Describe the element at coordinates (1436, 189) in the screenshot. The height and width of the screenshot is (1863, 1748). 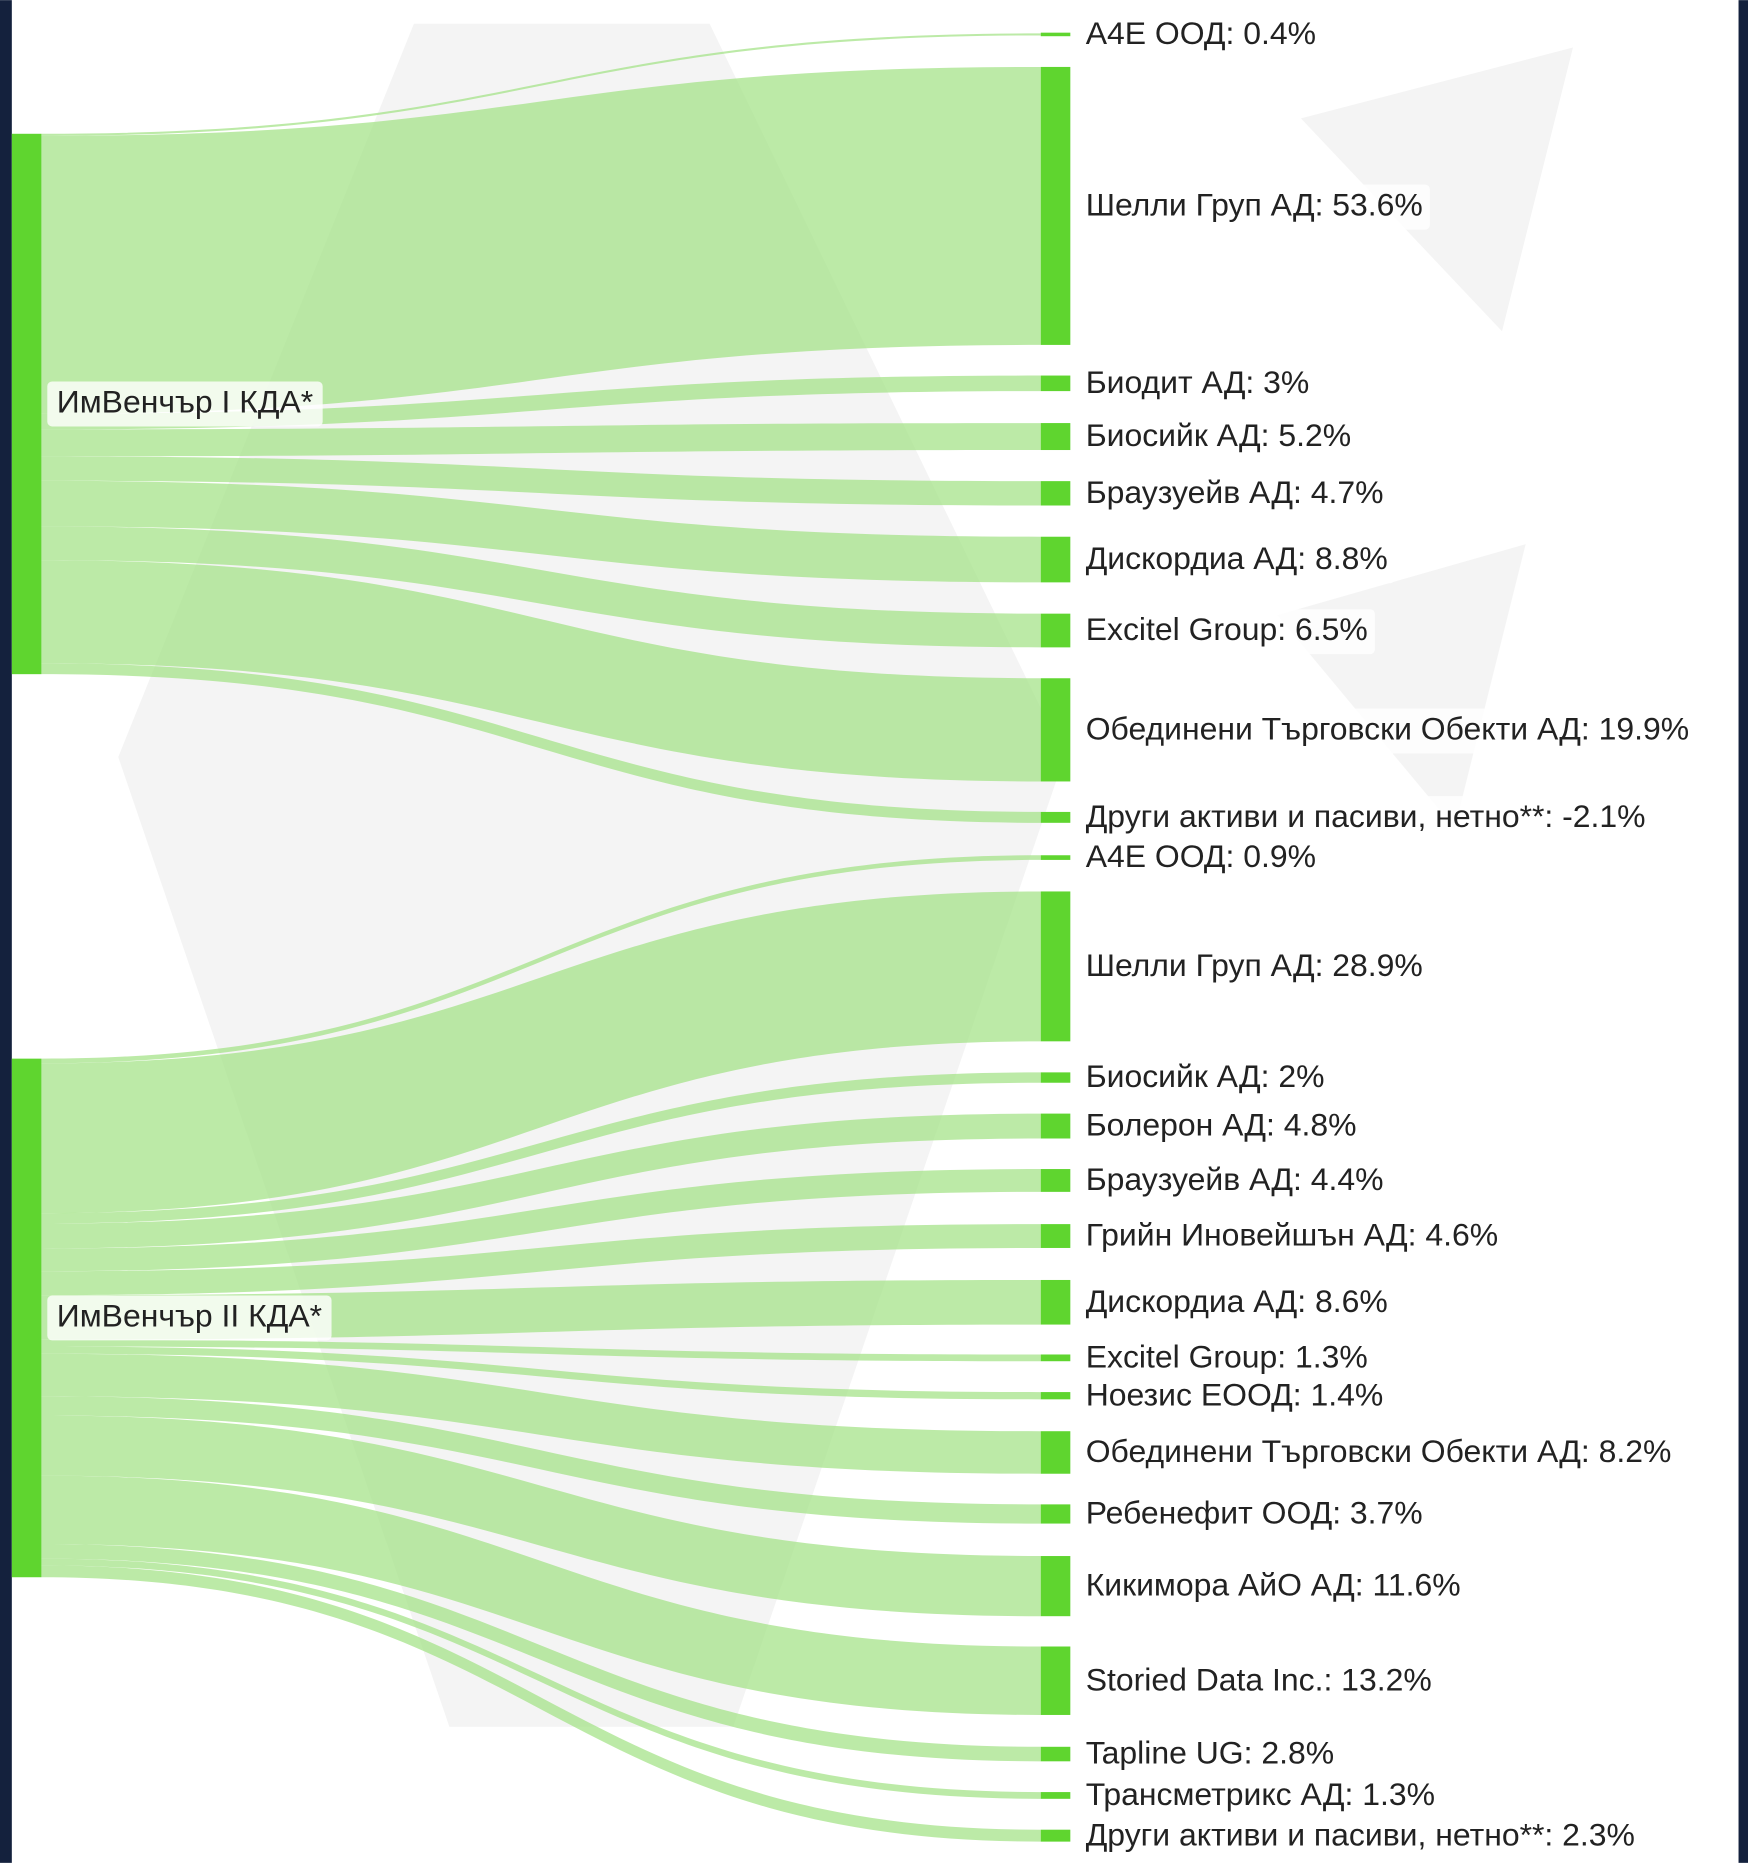
I see `watermark-arrow` at that location.